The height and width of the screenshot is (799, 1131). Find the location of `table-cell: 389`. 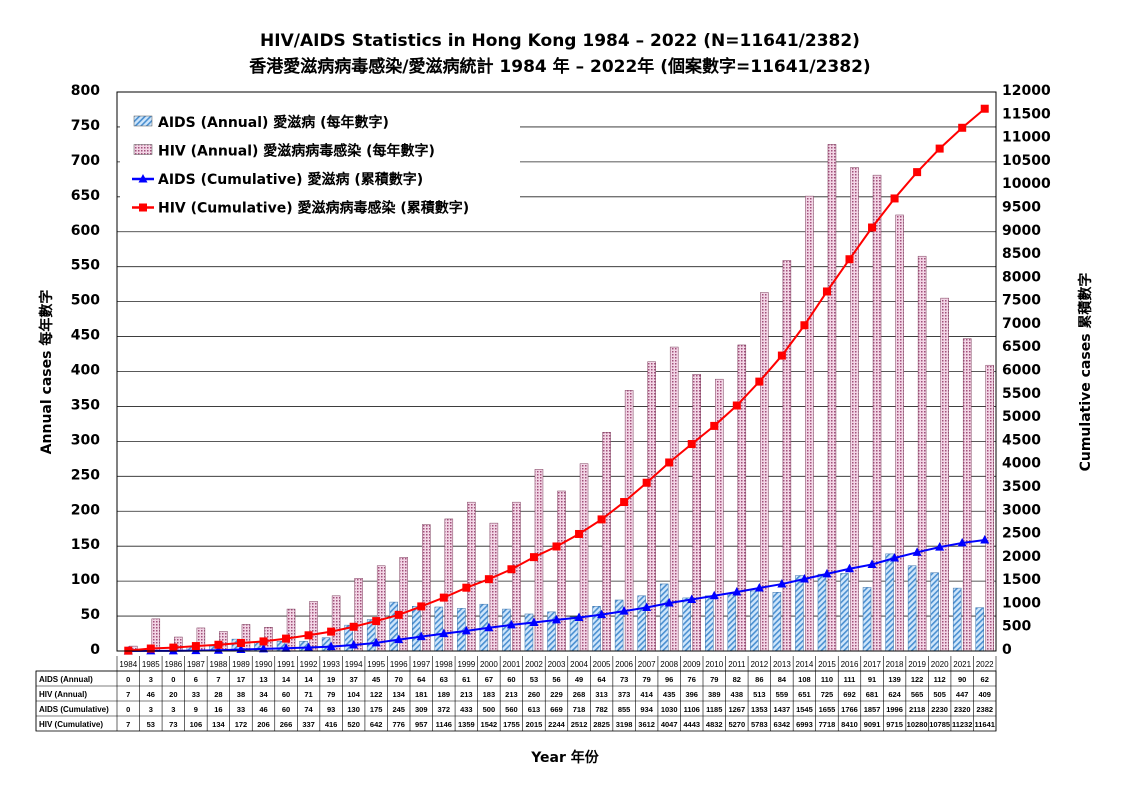

table-cell: 389 is located at coordinates (714, 694).